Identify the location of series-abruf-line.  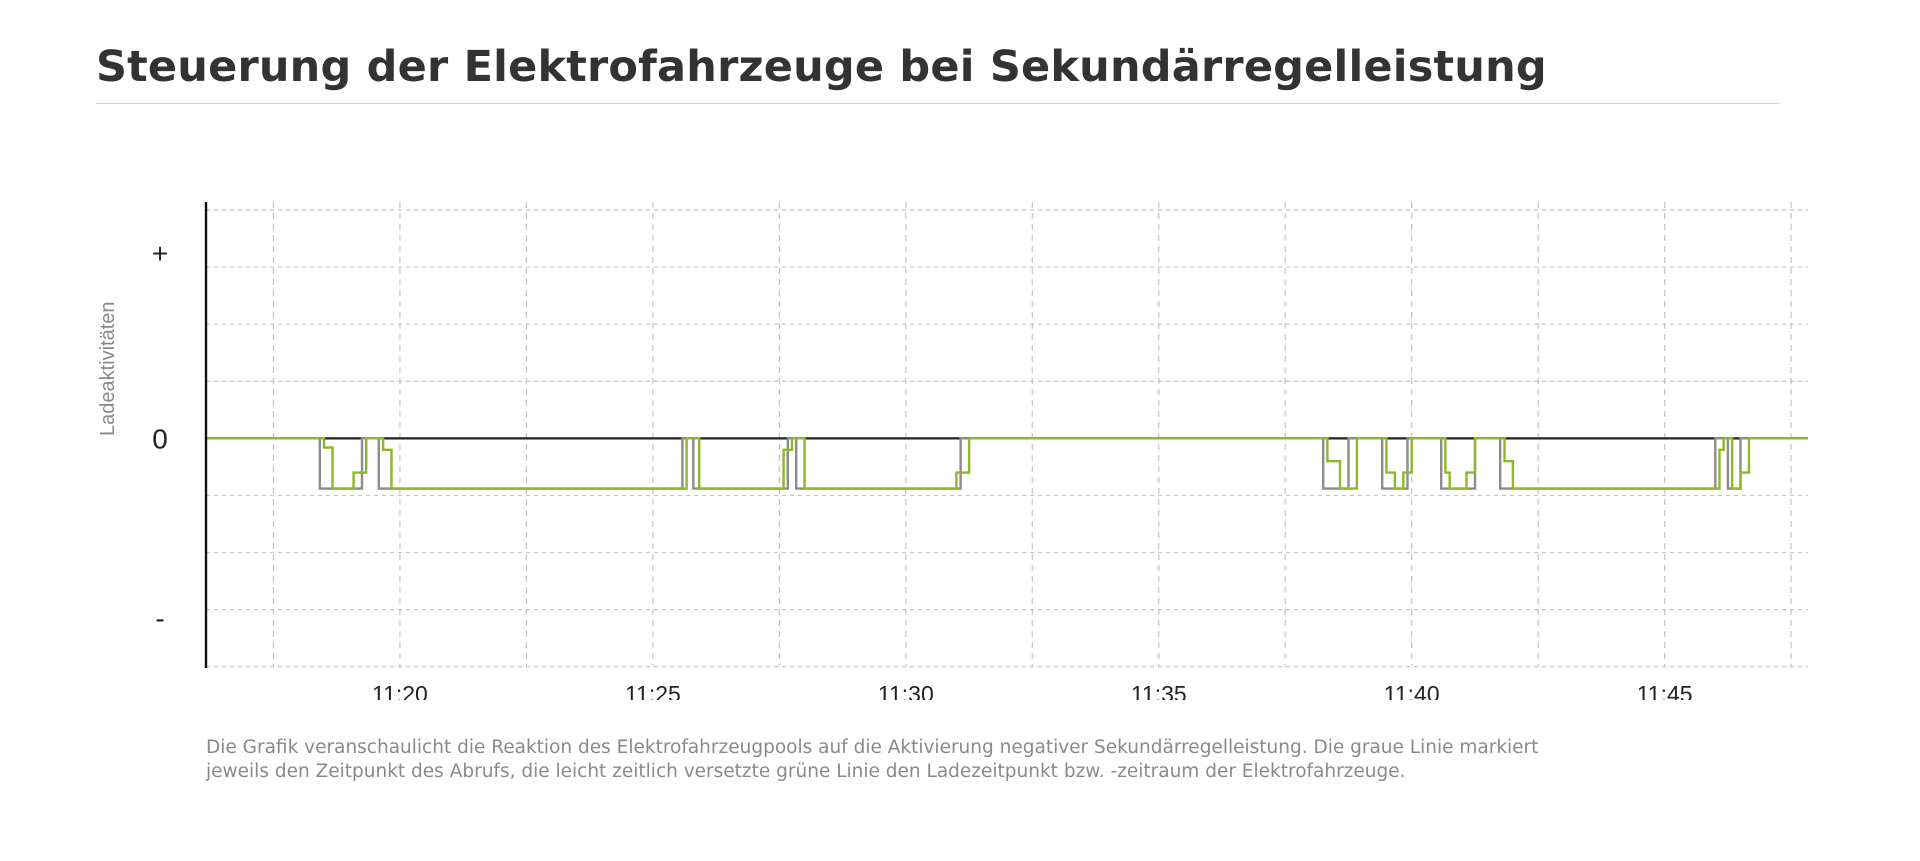
(1007, 463).